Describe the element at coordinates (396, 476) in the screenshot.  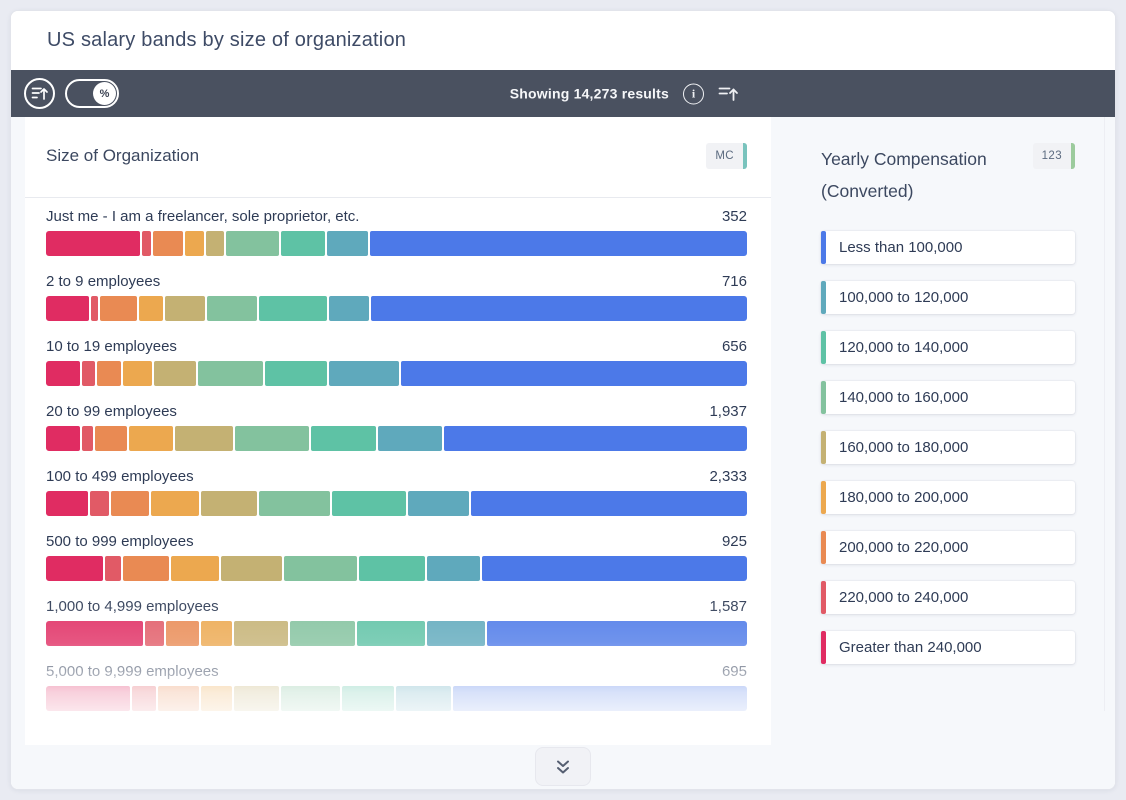
I see `row-header: 100 to 499 employees 2,333` at that location.